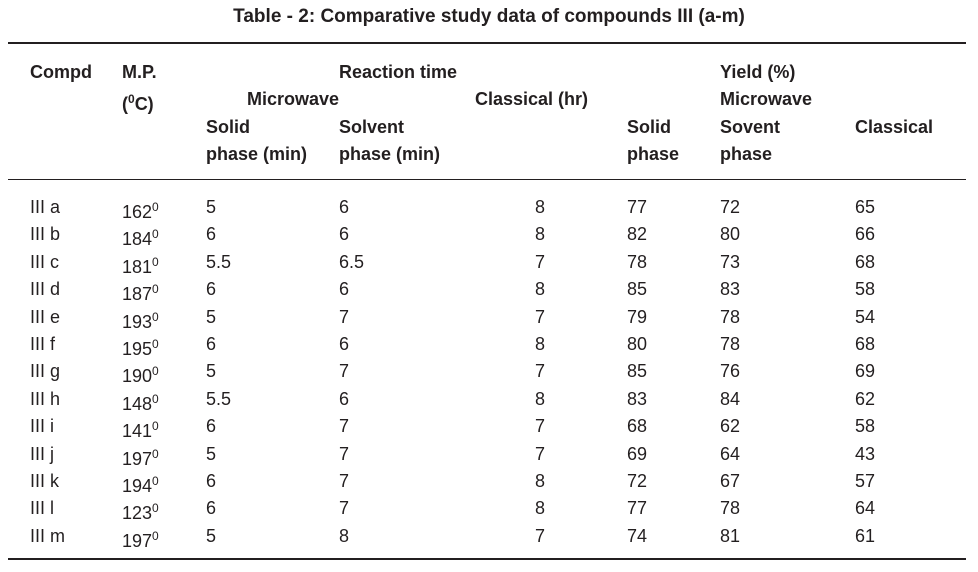  What do you see at coordinates (372, 127) in the screenshot?
I see `header-solvent-phase: Solvent` at bounding box center [372, 127].